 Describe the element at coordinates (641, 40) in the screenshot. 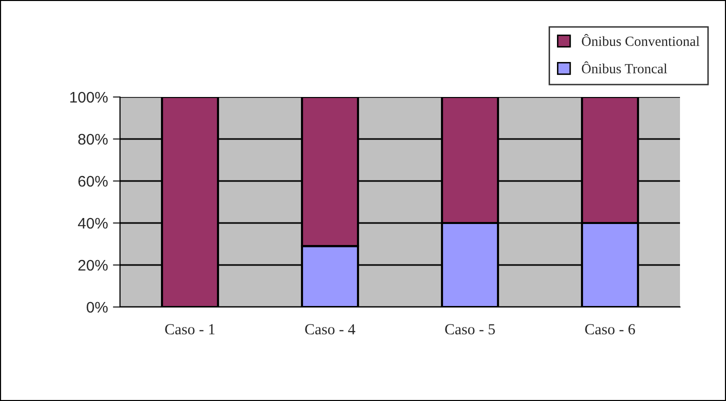

I see `legend-label: Ônibus Conventional` at that location.